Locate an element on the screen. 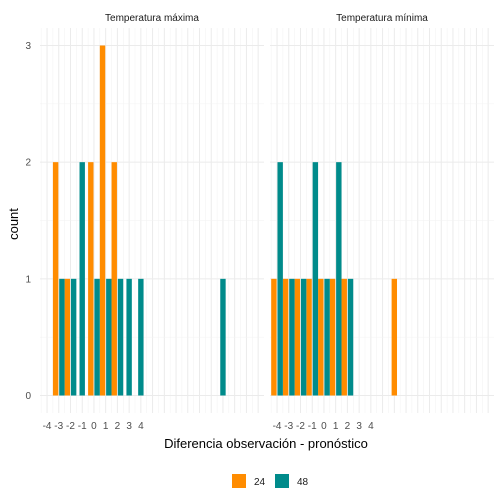  y-tick-label: 1 is located at coordinates (28, 279).